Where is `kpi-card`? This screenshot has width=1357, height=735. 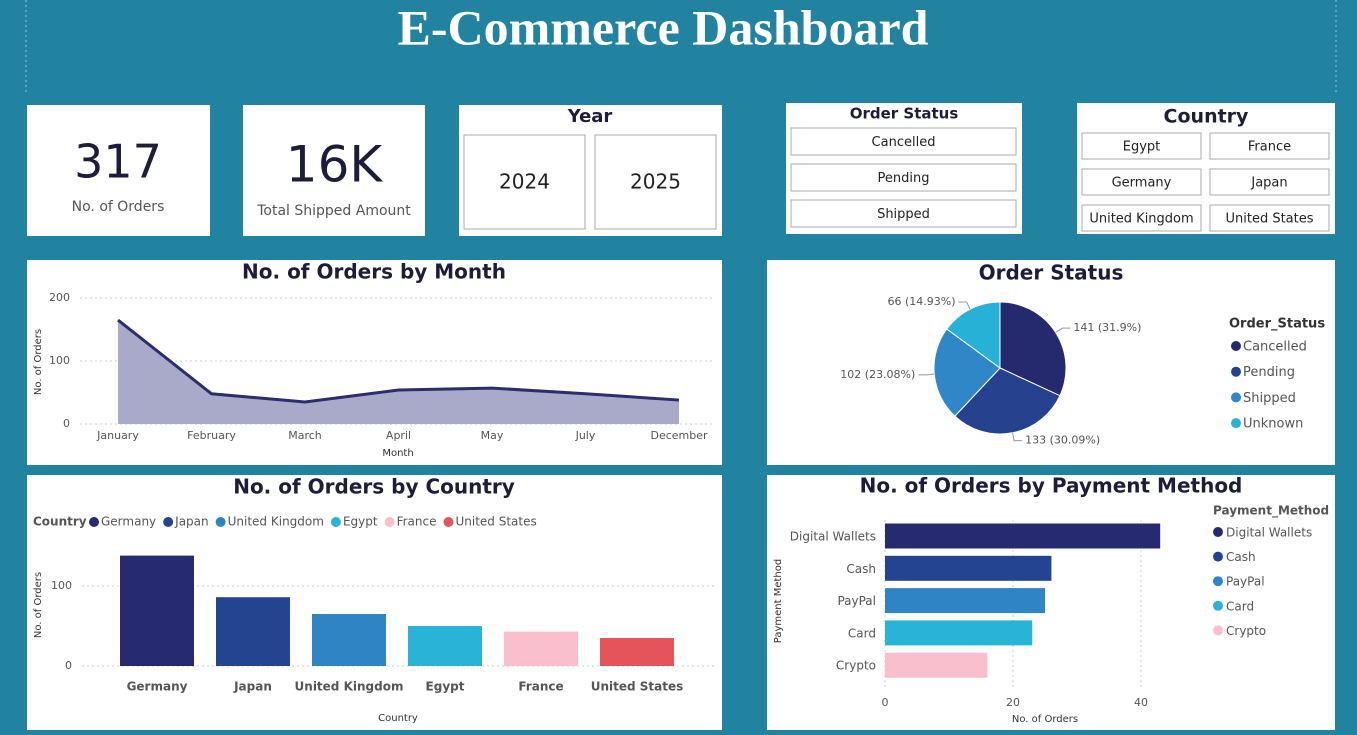 kpi-card is located at coordinates (118, 170).